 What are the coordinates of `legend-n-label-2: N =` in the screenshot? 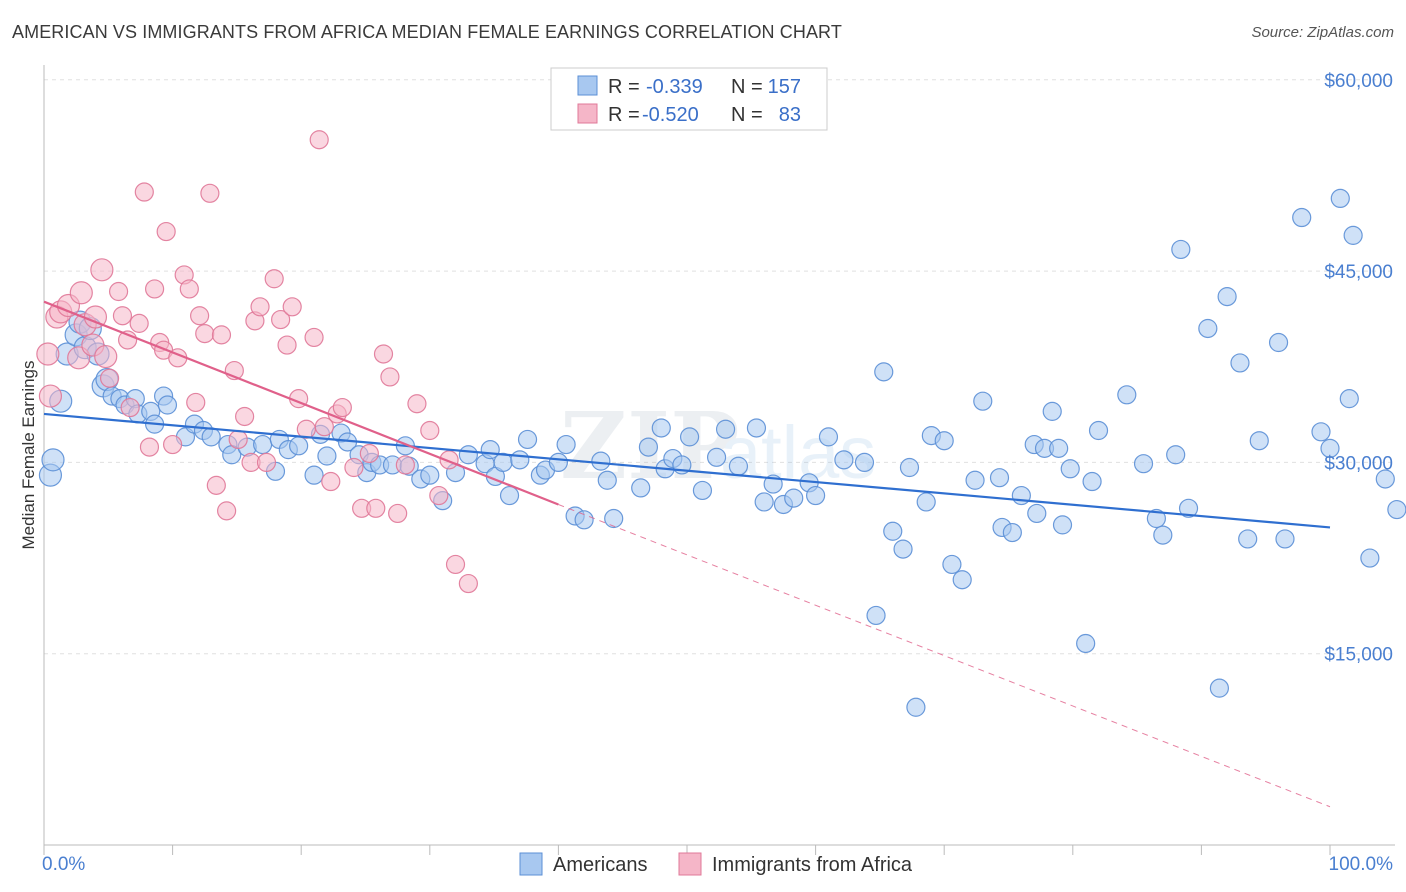 It's located at (747, 115).